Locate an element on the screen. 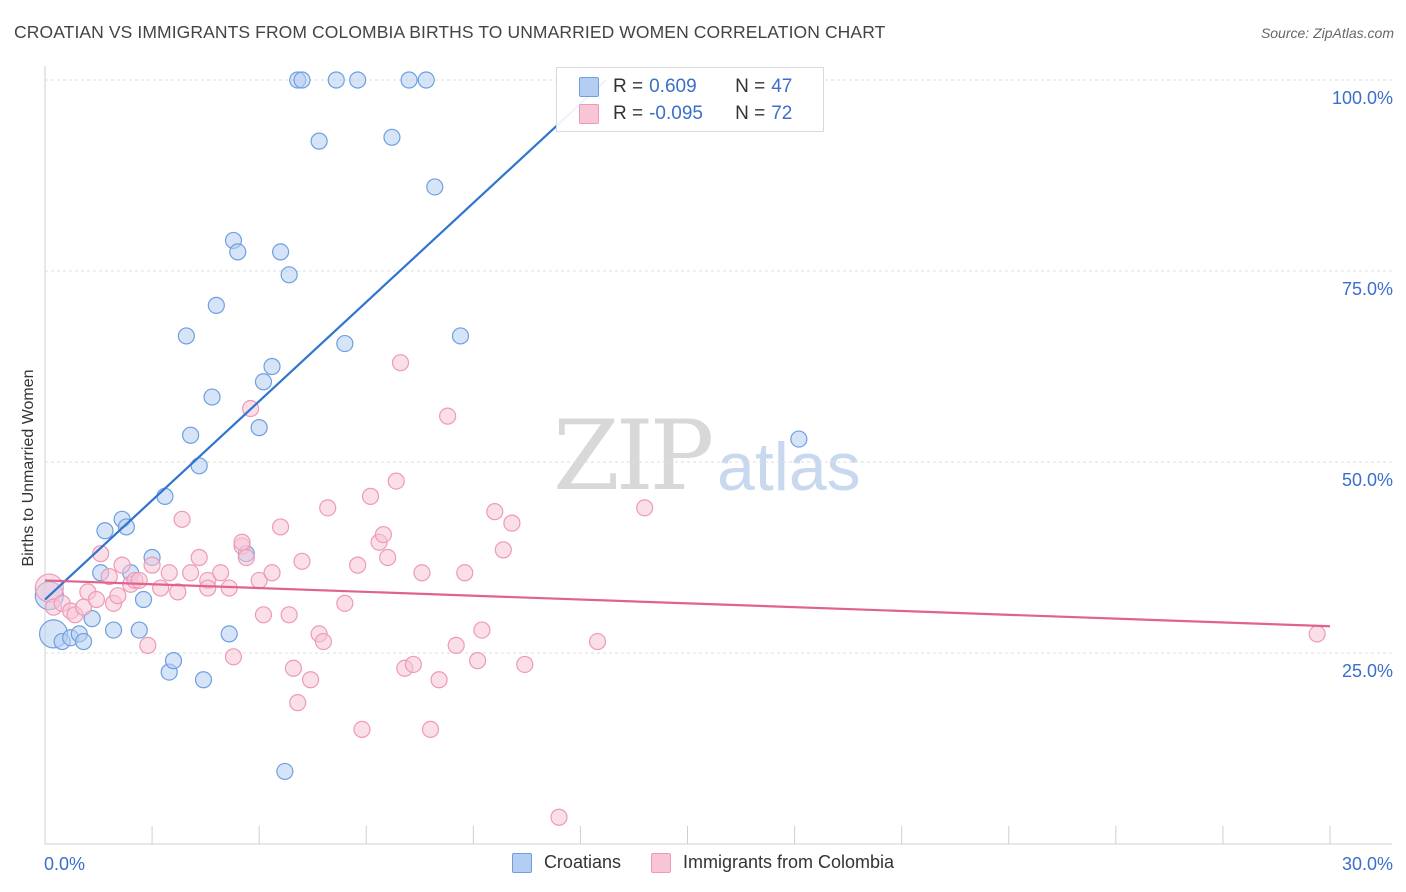  y-tick-label: 100.0% is located at coordinates (1362, 98).